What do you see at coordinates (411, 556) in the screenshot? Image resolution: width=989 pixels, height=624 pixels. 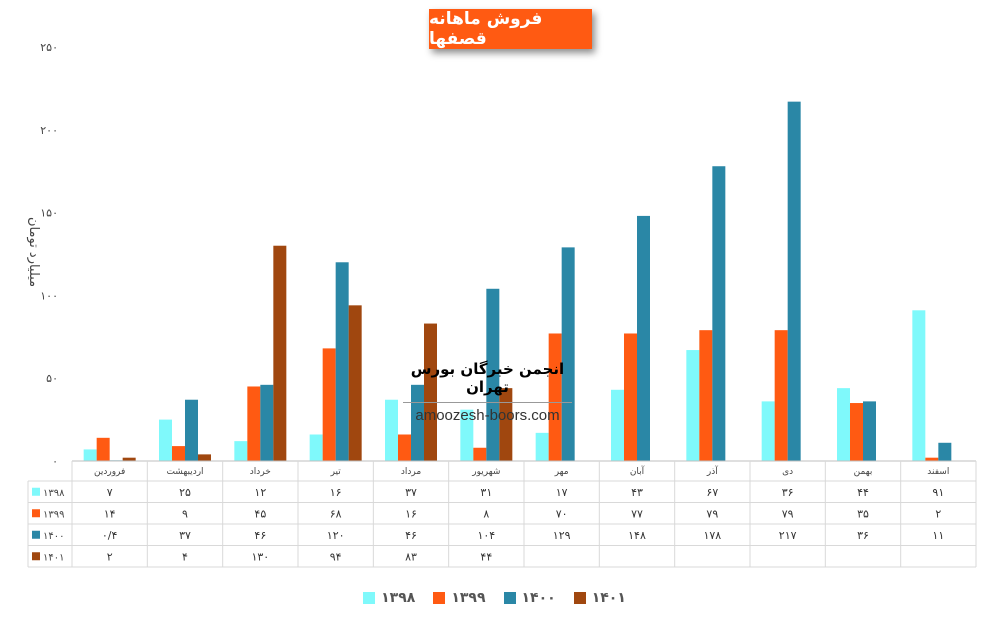 I see `data-label: ۸۳` at bounding box center [411, 556].